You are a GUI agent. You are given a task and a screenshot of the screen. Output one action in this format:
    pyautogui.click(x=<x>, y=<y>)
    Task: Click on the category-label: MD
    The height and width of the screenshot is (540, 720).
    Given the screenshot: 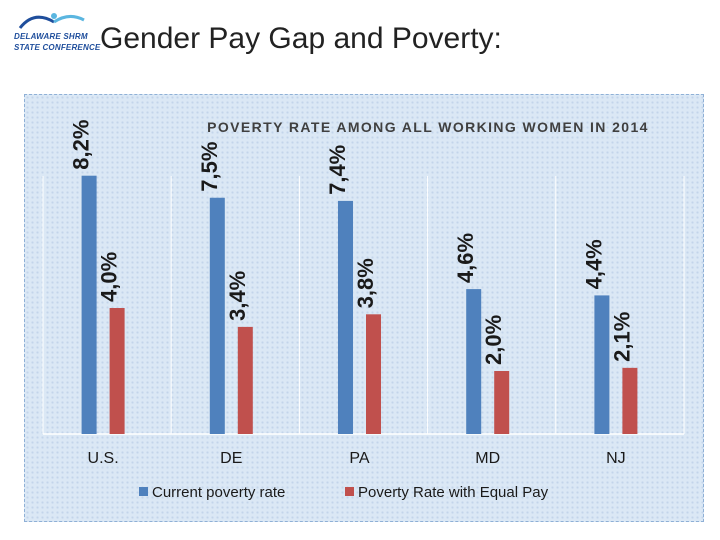 What is the action you would take?
    pyautogui.click(x=487, y=458)
    